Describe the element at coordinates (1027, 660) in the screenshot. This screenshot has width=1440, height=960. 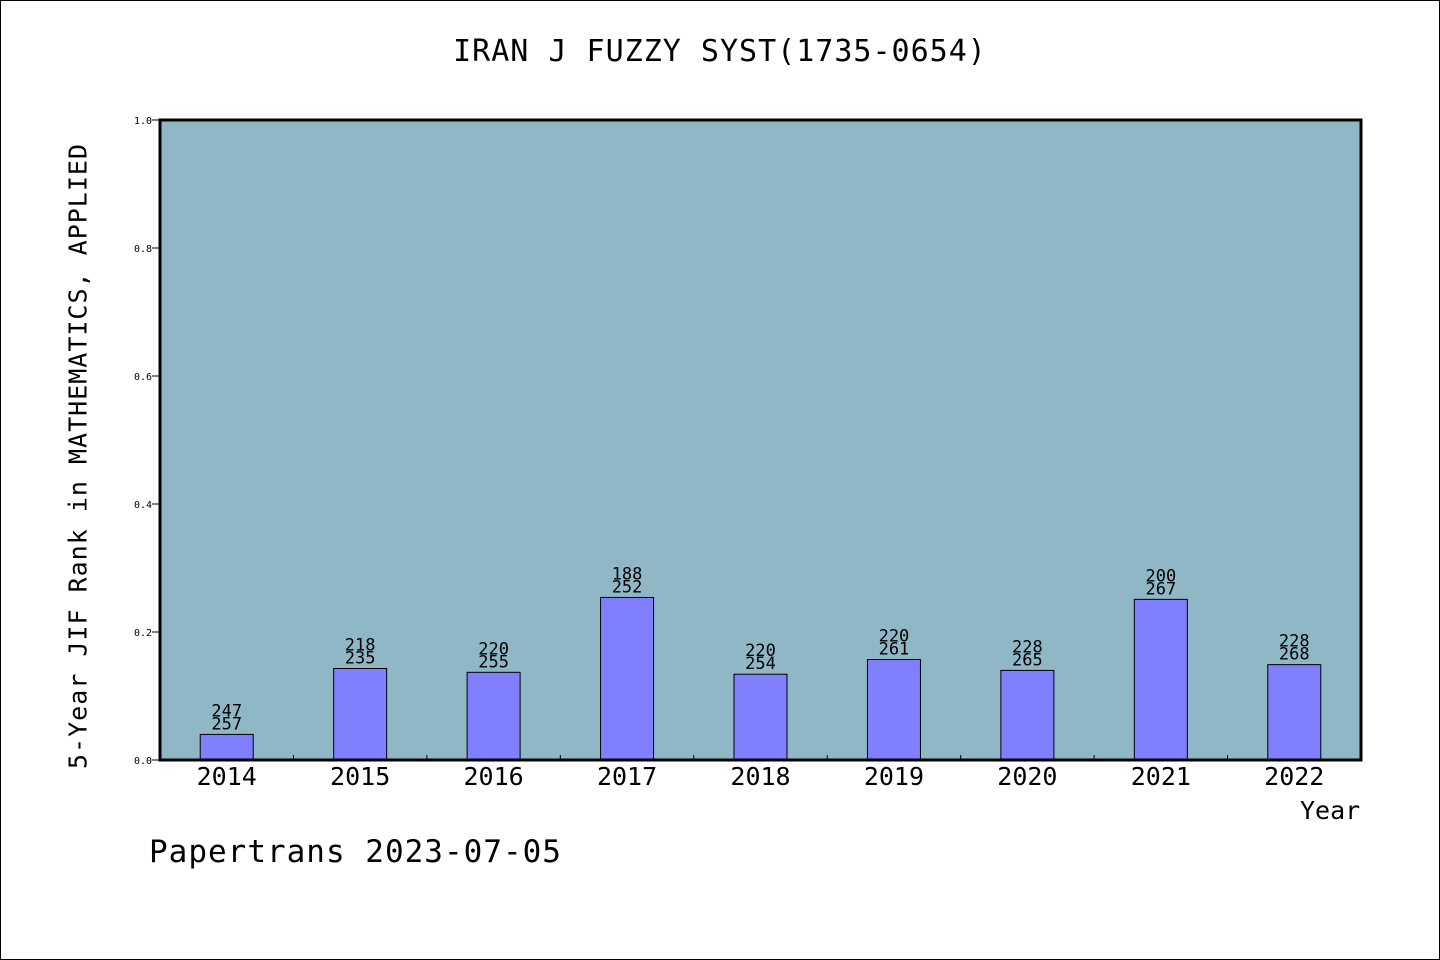
I see `bar-label-bottom-2020: 265` at that location.